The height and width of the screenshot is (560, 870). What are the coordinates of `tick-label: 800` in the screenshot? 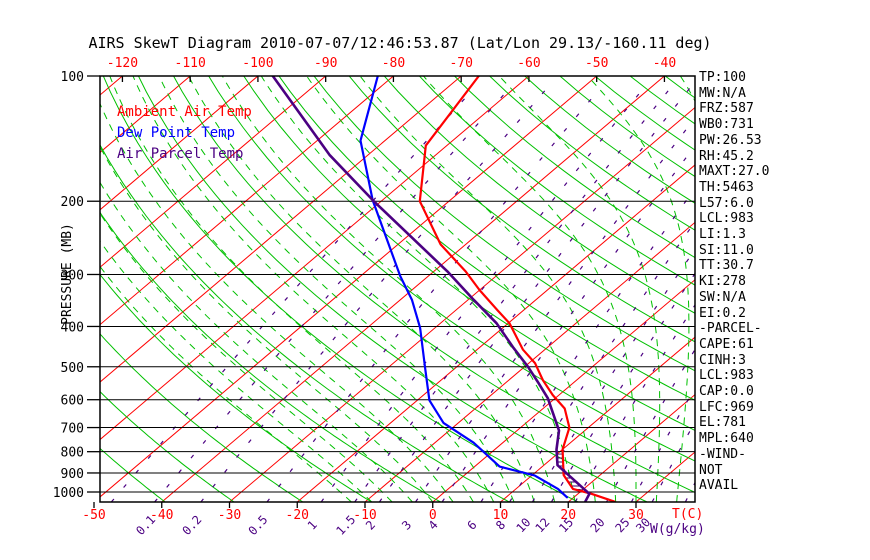 It's located at (72, 453).